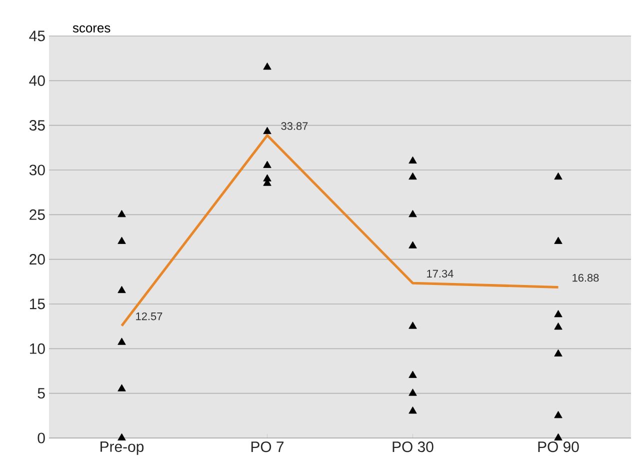 This screenshot has height=469, width=633. What do you see at coordinates (558, 447) in the screenshot?
I see `x-tick-label: PO 90` at bounding box center [558, 447].